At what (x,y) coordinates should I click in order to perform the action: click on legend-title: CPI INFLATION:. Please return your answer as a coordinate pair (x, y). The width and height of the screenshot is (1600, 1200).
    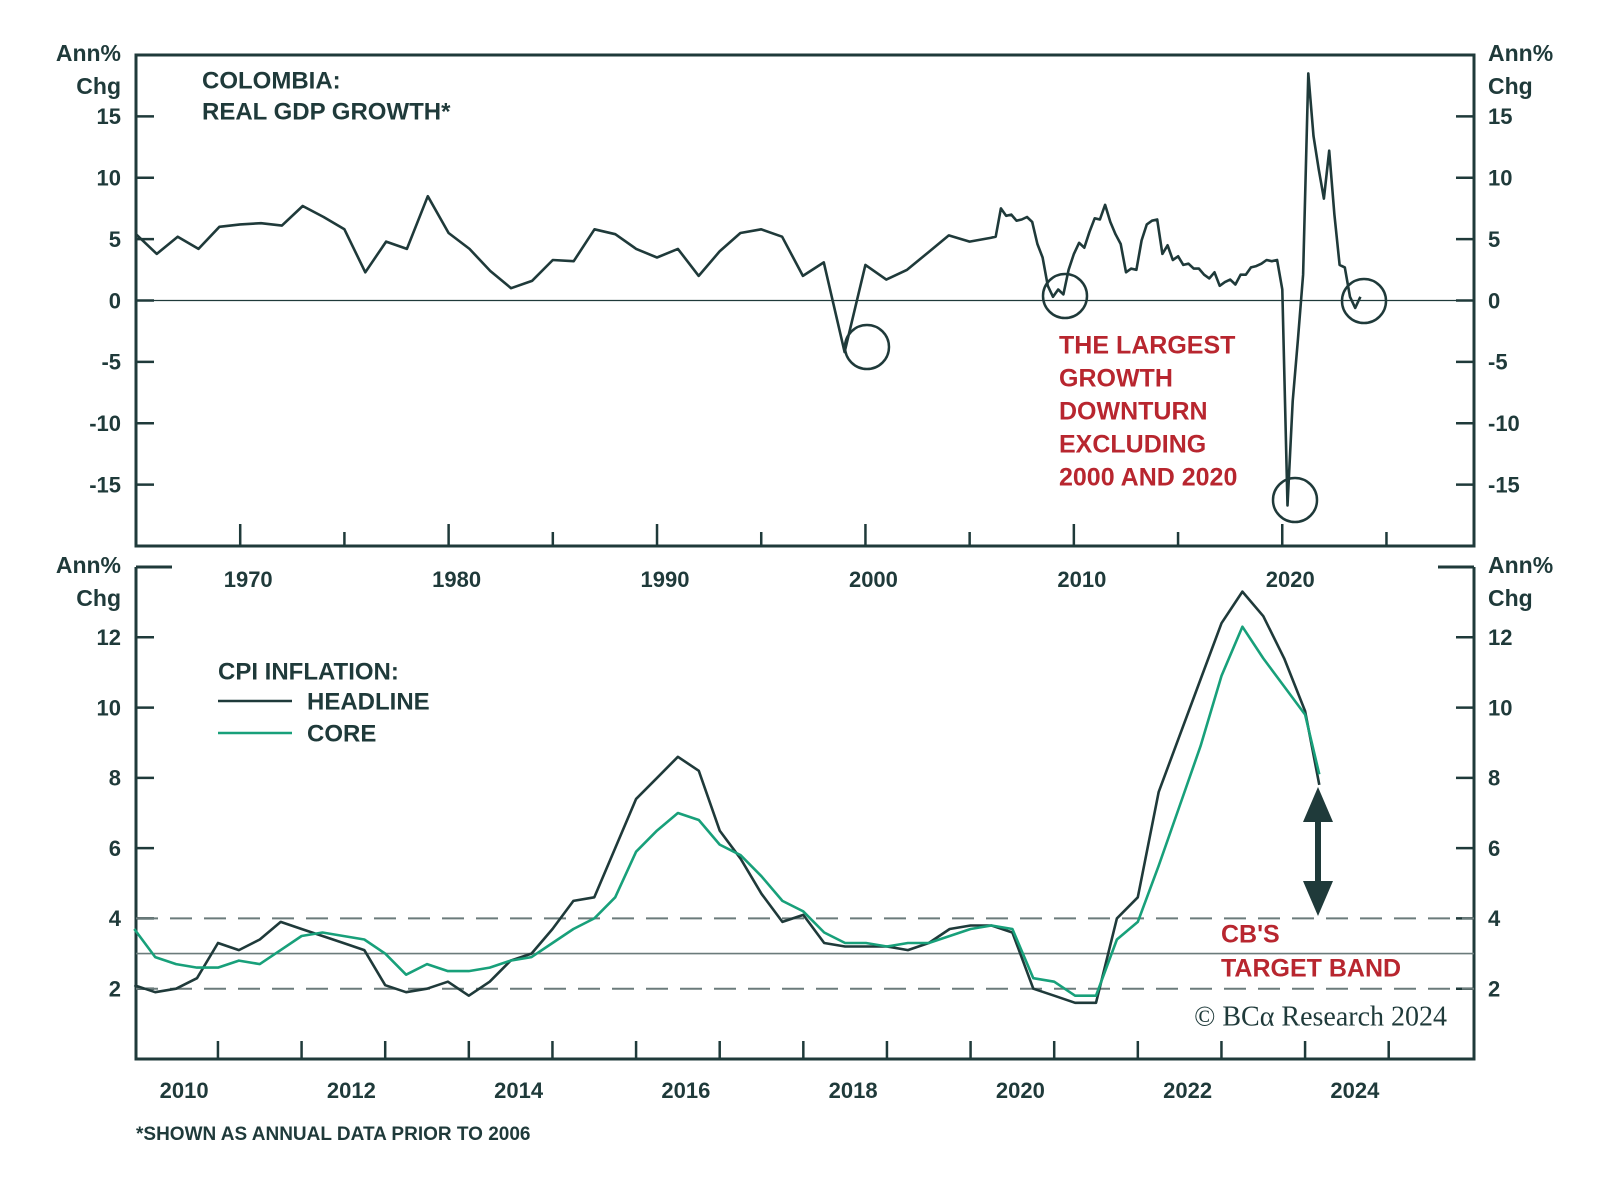
    Looking at the image, I should click on (308, 671).